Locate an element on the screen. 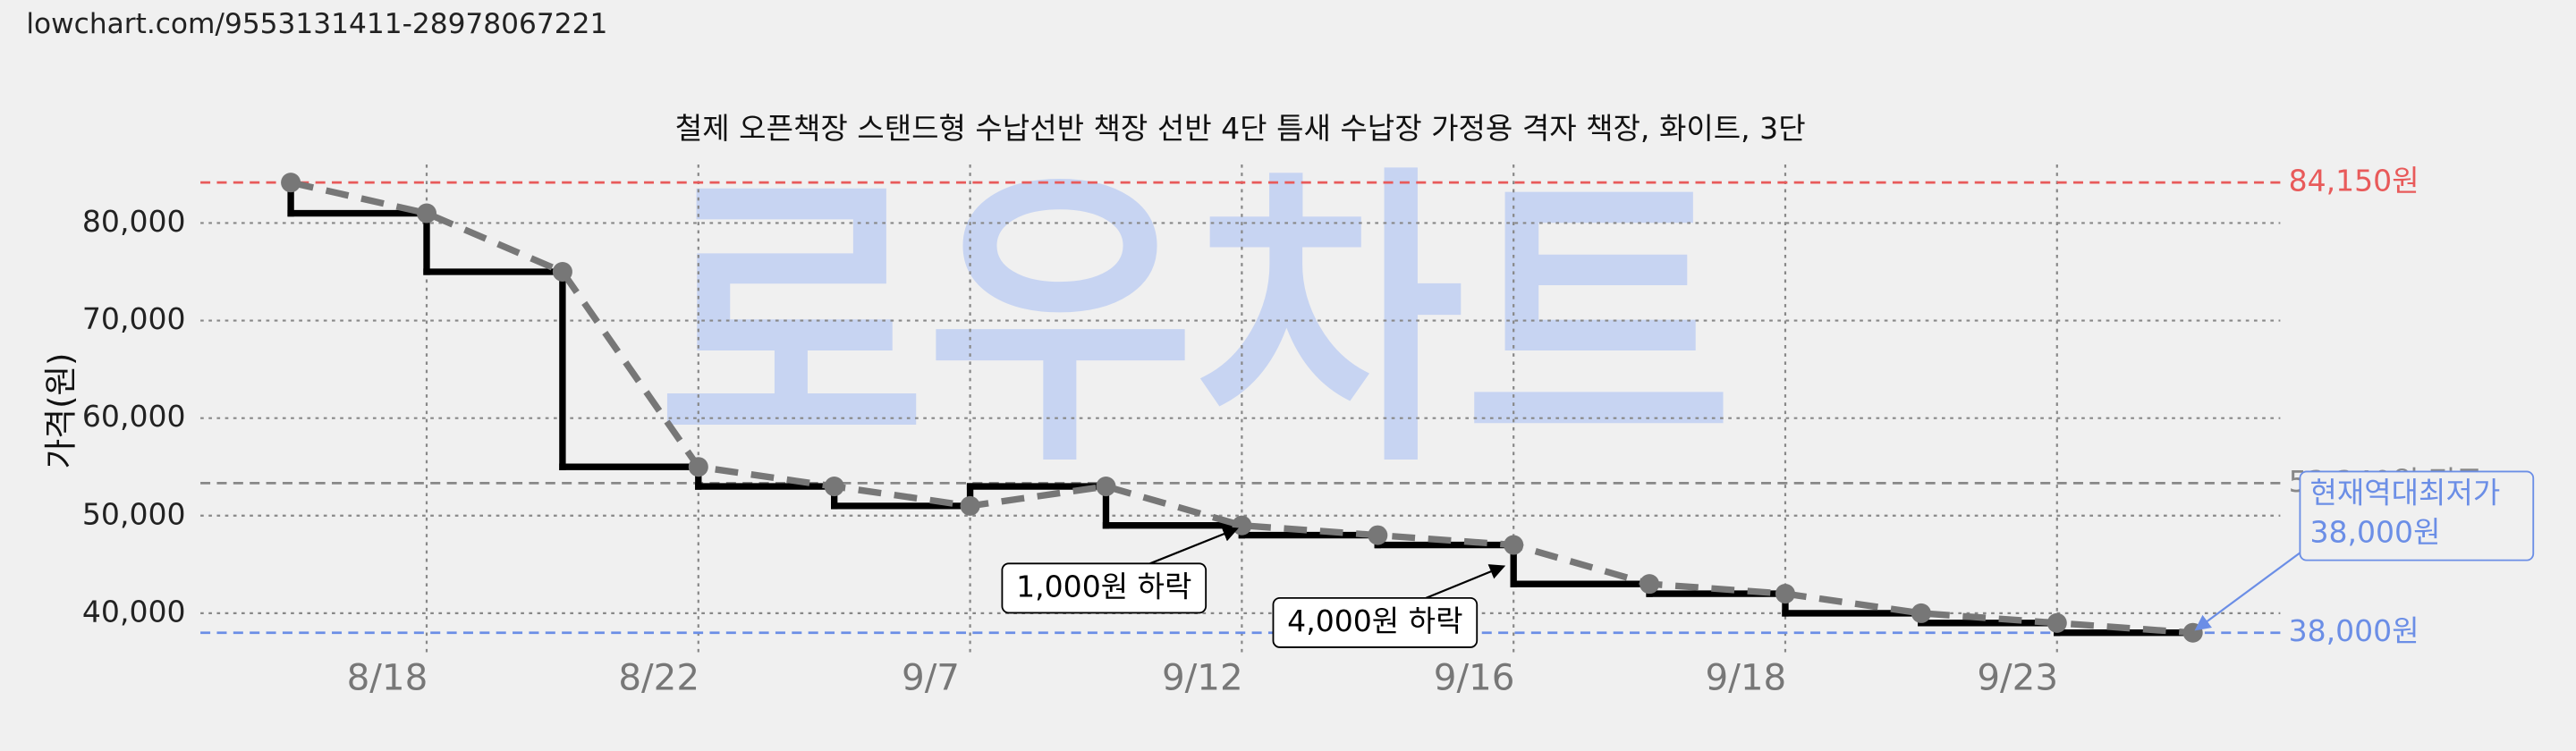  x-tick-label: 8/22 is located at coordinates (658, 677).